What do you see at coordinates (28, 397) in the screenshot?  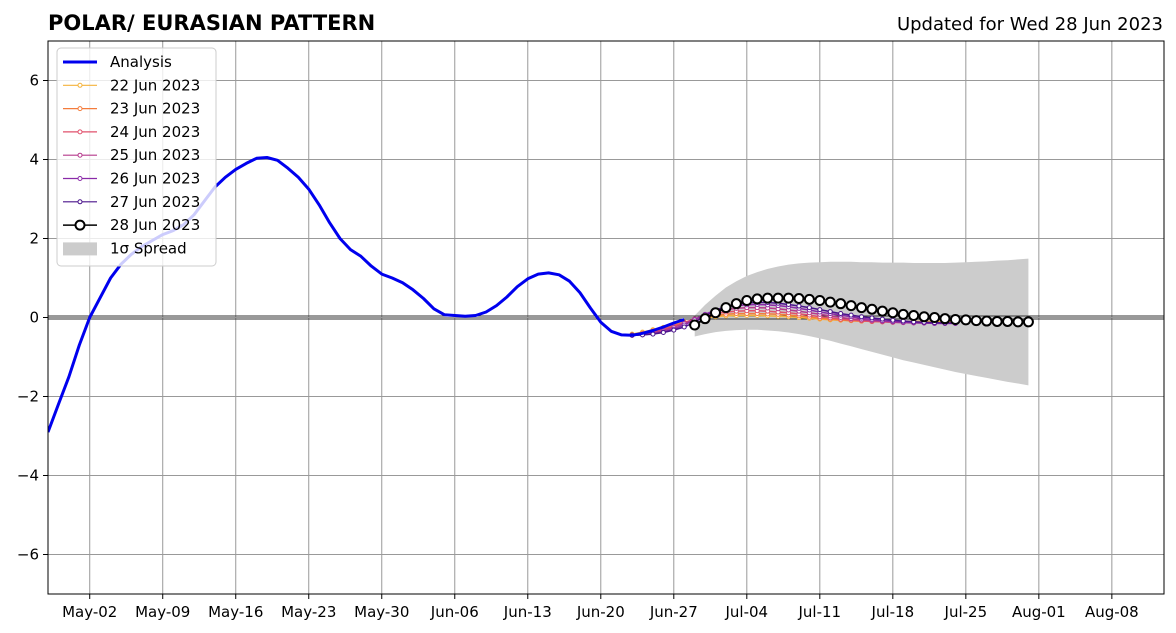 I see `y-tick-label: −2` at bounding box center [28, 397].